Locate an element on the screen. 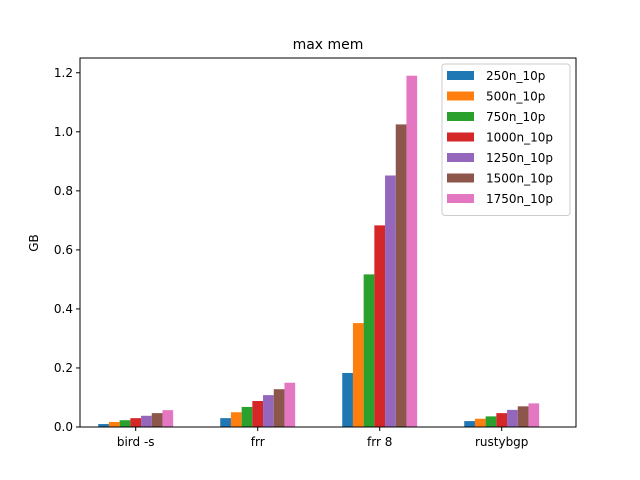  bar-1500n_10p-bird--s is located at coordinates (157, 420).